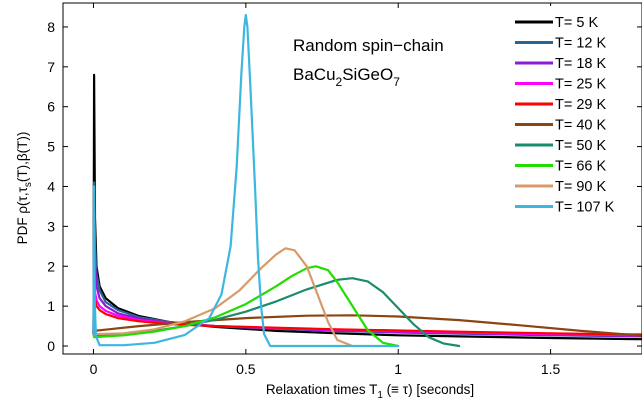 This screenshot has width=642, height=400. Describe the element at coordinates (51, 27) in the screenshot. I see `y-tick-label: 8` at that location.